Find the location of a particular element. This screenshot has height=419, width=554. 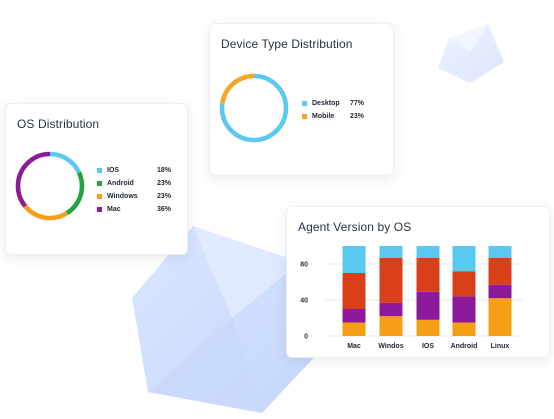

legend-label: Windows is located at coordinates (122, 196).